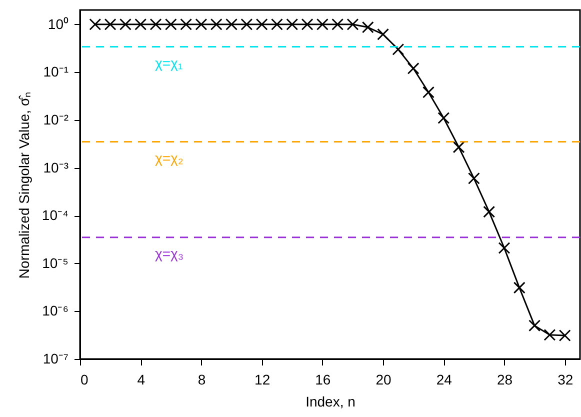 This screenshot has width=581, height=417. Describe the element at coordinates (55, 215) in the screenshot. I see `y-tick-label: 10⁻⁴` at that location.